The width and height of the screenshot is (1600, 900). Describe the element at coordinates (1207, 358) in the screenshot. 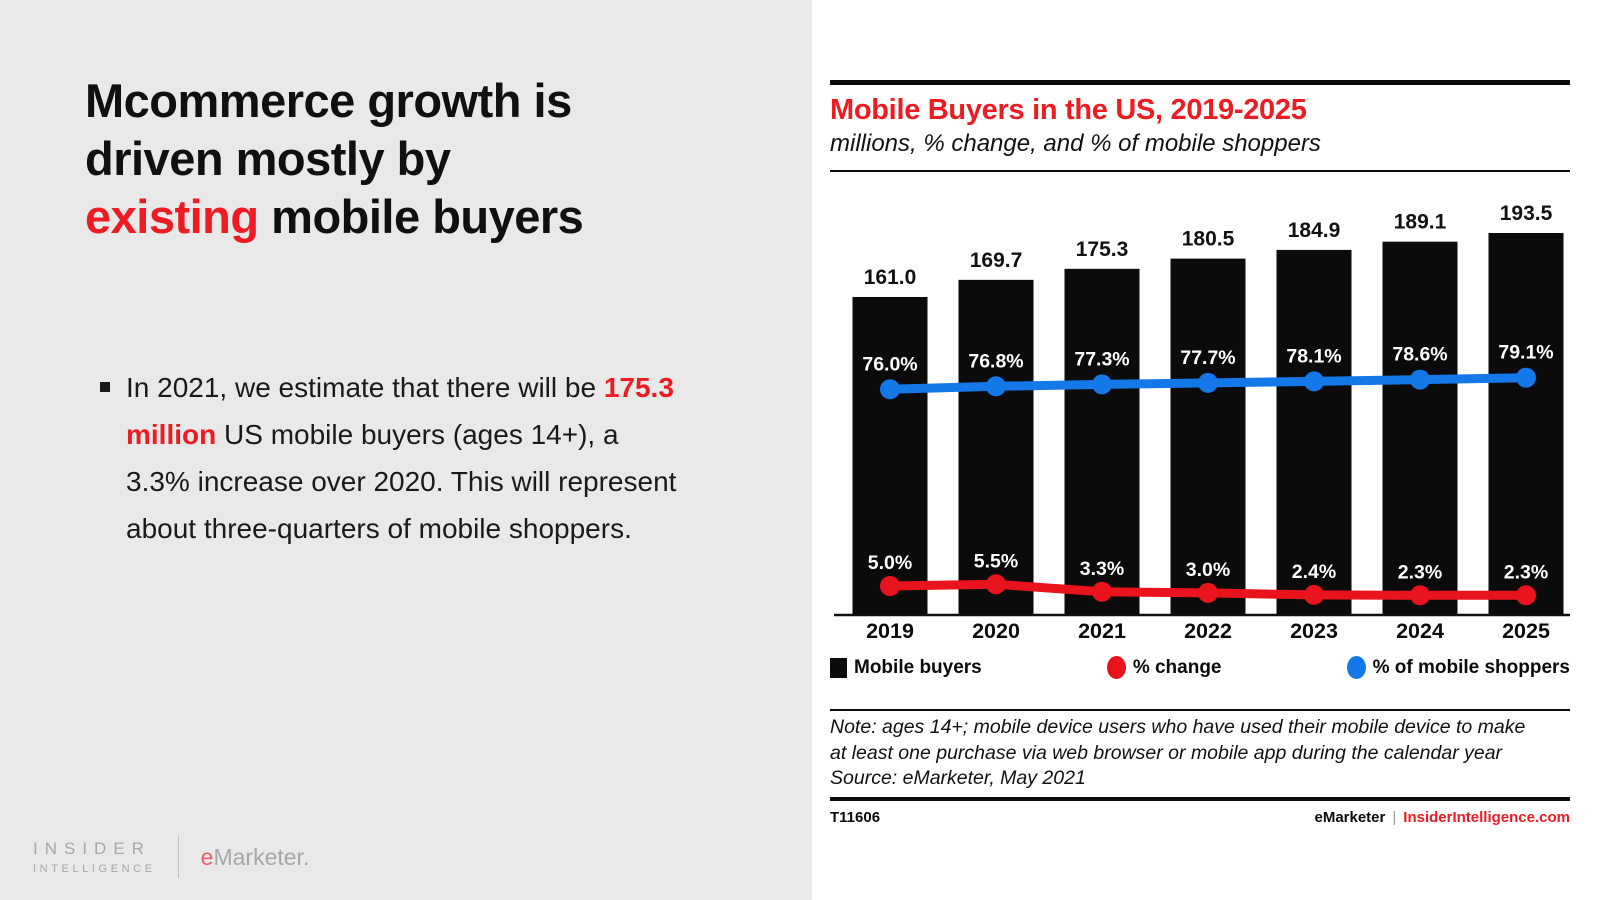

I see `pct-mobile-shoppers-value-label: 77.7%` at that location.